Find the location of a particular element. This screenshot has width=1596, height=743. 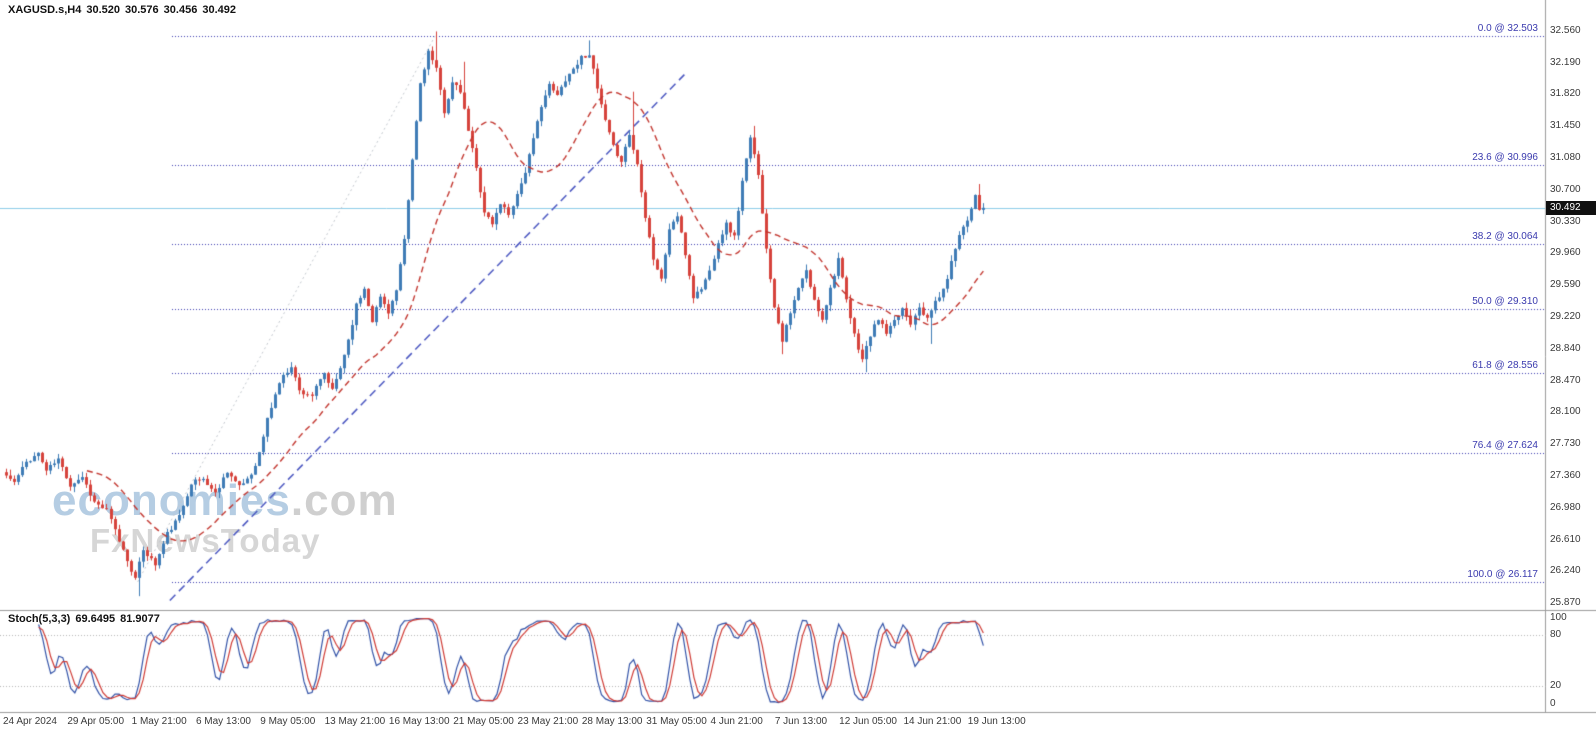

current-price-value: 30.492 is located at coordinates (1565, 207).